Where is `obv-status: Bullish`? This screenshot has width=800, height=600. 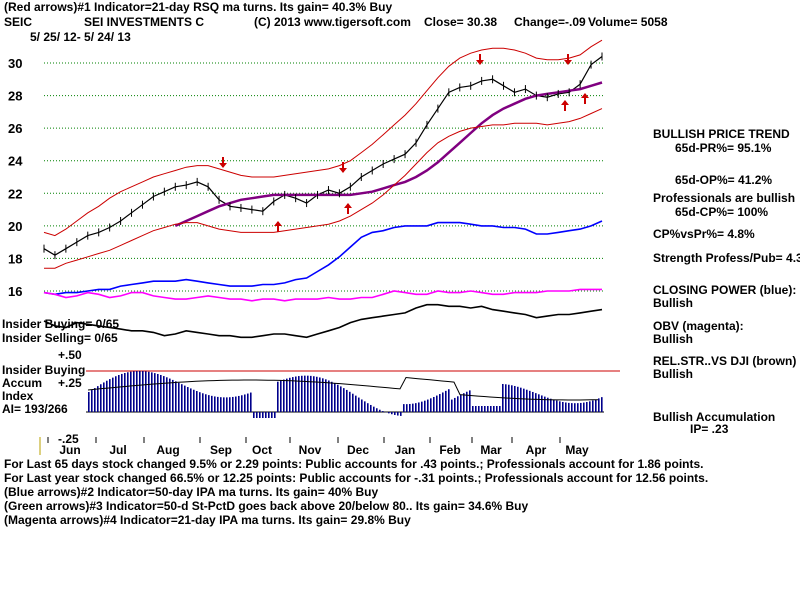 obv-status: Bullish is located at coordinates (673, 339).